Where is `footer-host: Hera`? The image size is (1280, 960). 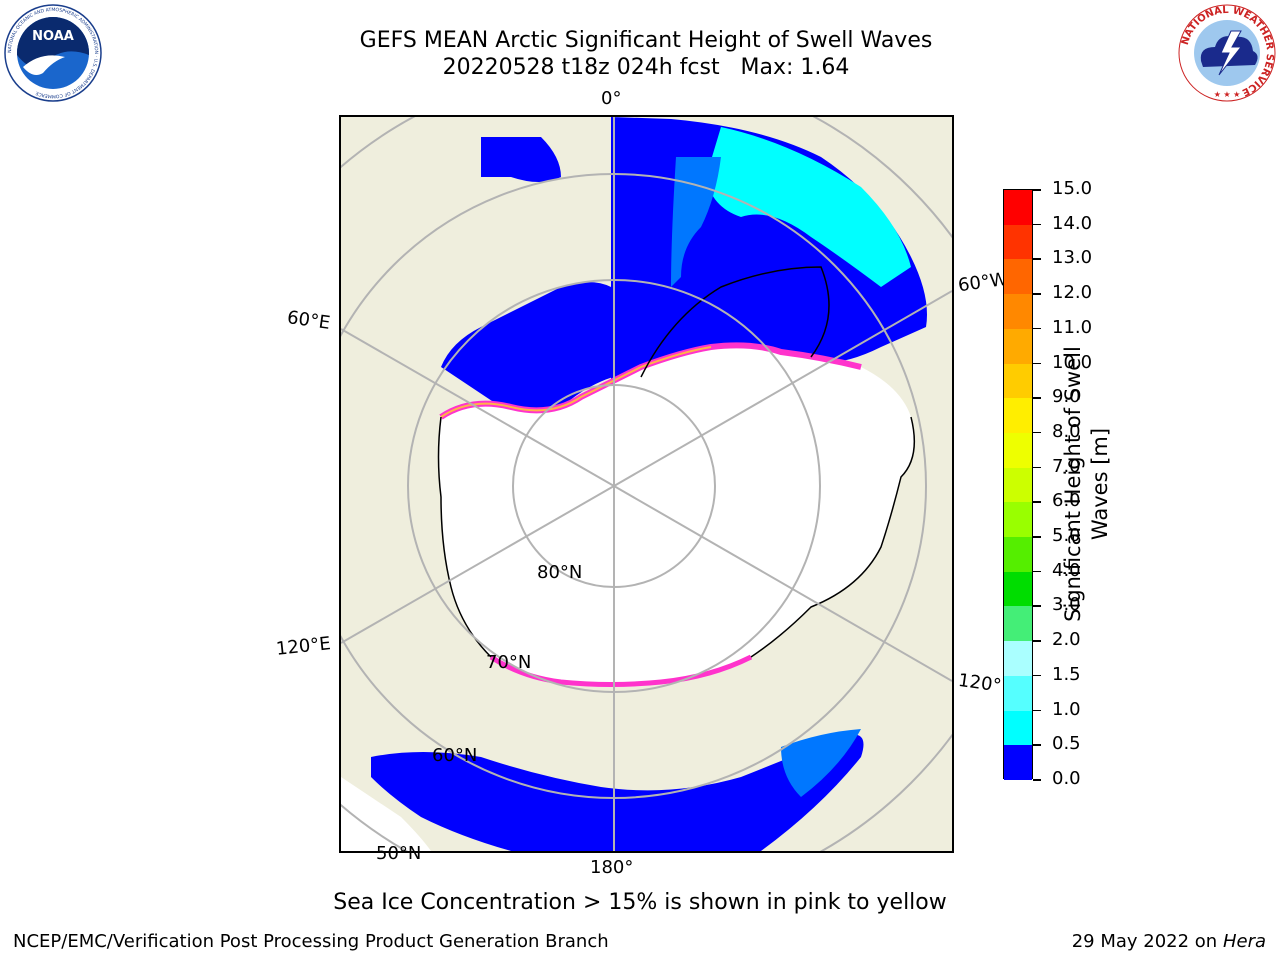 footer-host: Hera is located at coordinates (1244, 941).